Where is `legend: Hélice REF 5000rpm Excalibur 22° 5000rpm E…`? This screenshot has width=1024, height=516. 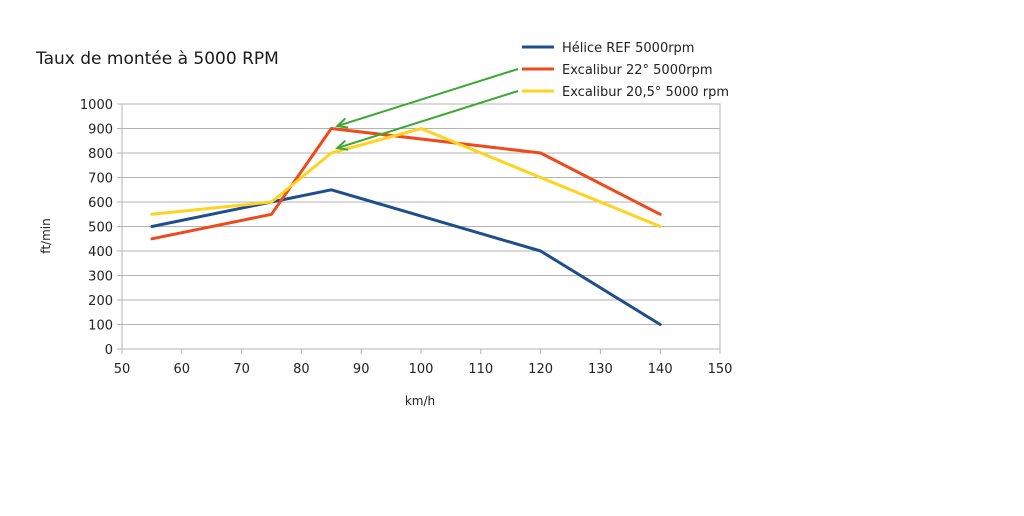 legend: Hélice REF 5000rpm Excalibur 22° 5000rpm E… is located at coordinates (625, 70).